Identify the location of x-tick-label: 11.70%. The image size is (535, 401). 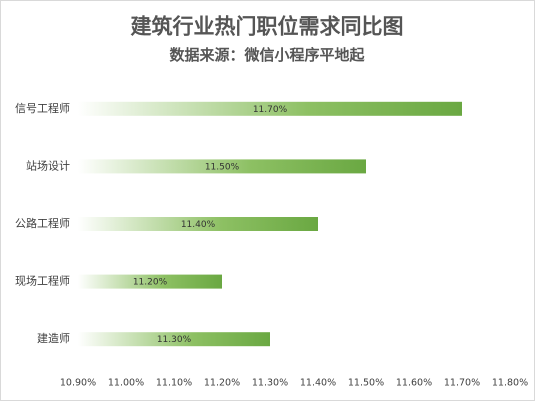
(462, 383).